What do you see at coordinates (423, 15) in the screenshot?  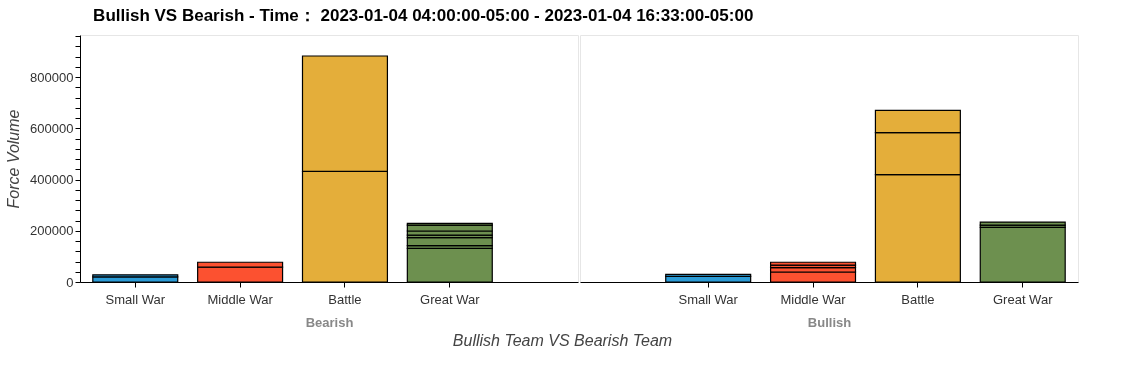 I see `chart-title: Bullish VS Bearish - Time： 2023-01-04 04:00:00-05:00 - 2023-01-04 16:33:00-05:00` at bounding box center [423, 15].